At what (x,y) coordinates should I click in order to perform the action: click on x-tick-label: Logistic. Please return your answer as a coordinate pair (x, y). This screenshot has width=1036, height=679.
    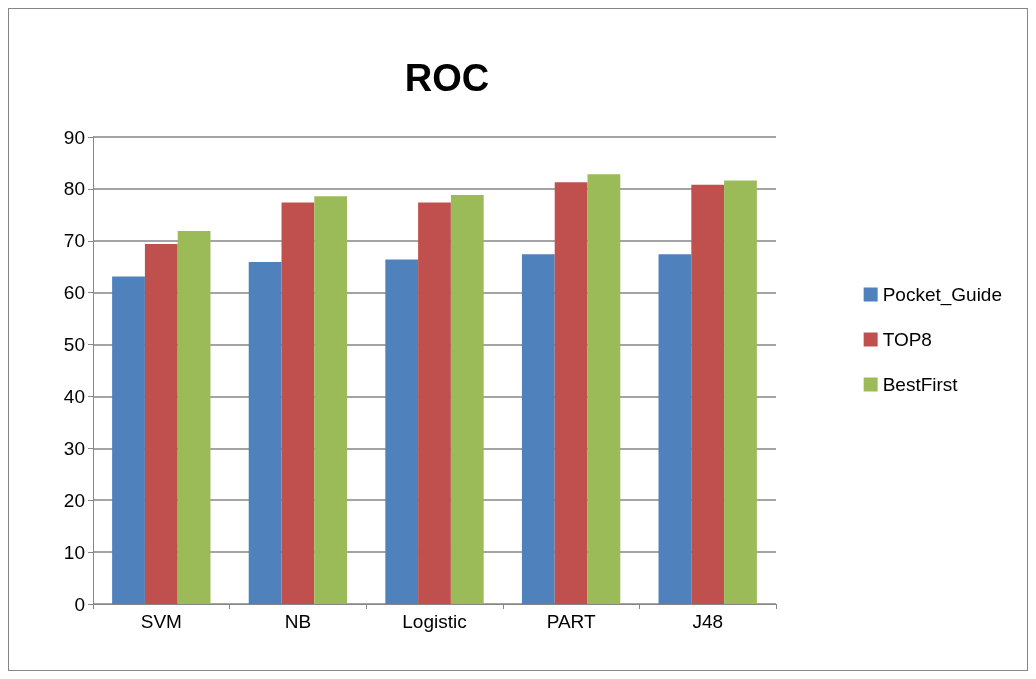
    Looking at the image, I should click on (434, 621).